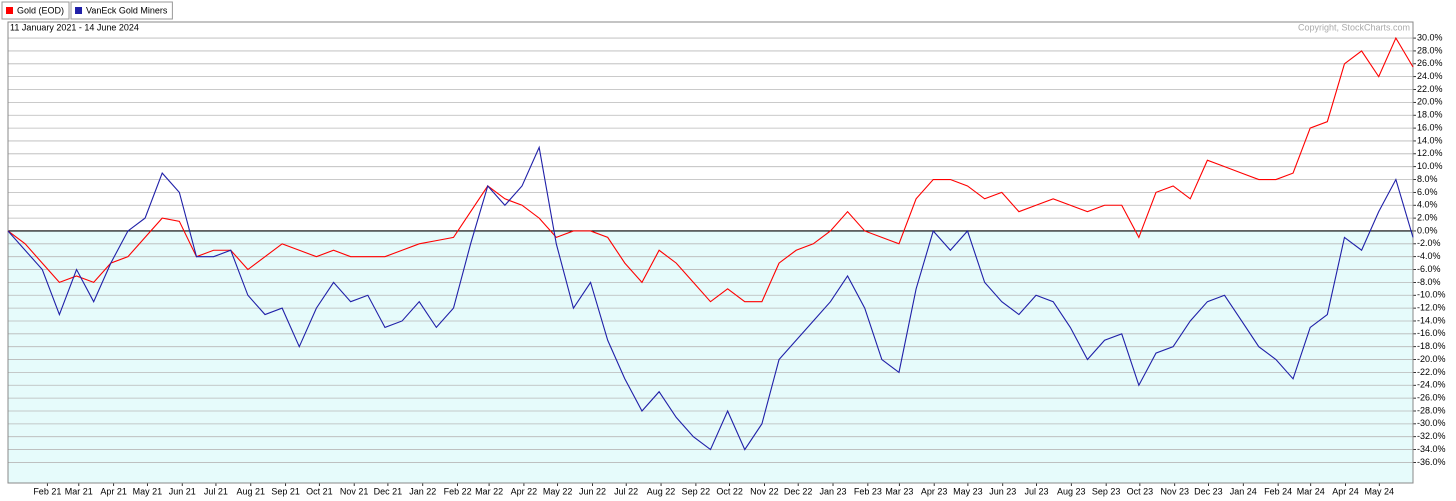 The image size is (1456, 501). I want to click on x-tick-label: May 23, so click(968, 491).